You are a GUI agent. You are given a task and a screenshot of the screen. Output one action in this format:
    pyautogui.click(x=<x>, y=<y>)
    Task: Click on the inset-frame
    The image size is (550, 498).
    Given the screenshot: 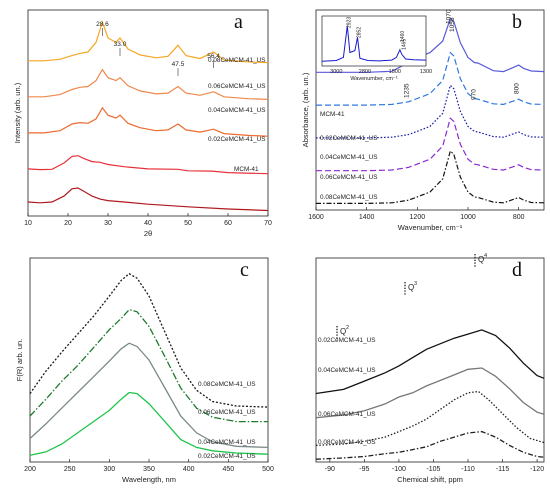 What is the action you would take?
    pyautogui.click(x=374, y=41)
    